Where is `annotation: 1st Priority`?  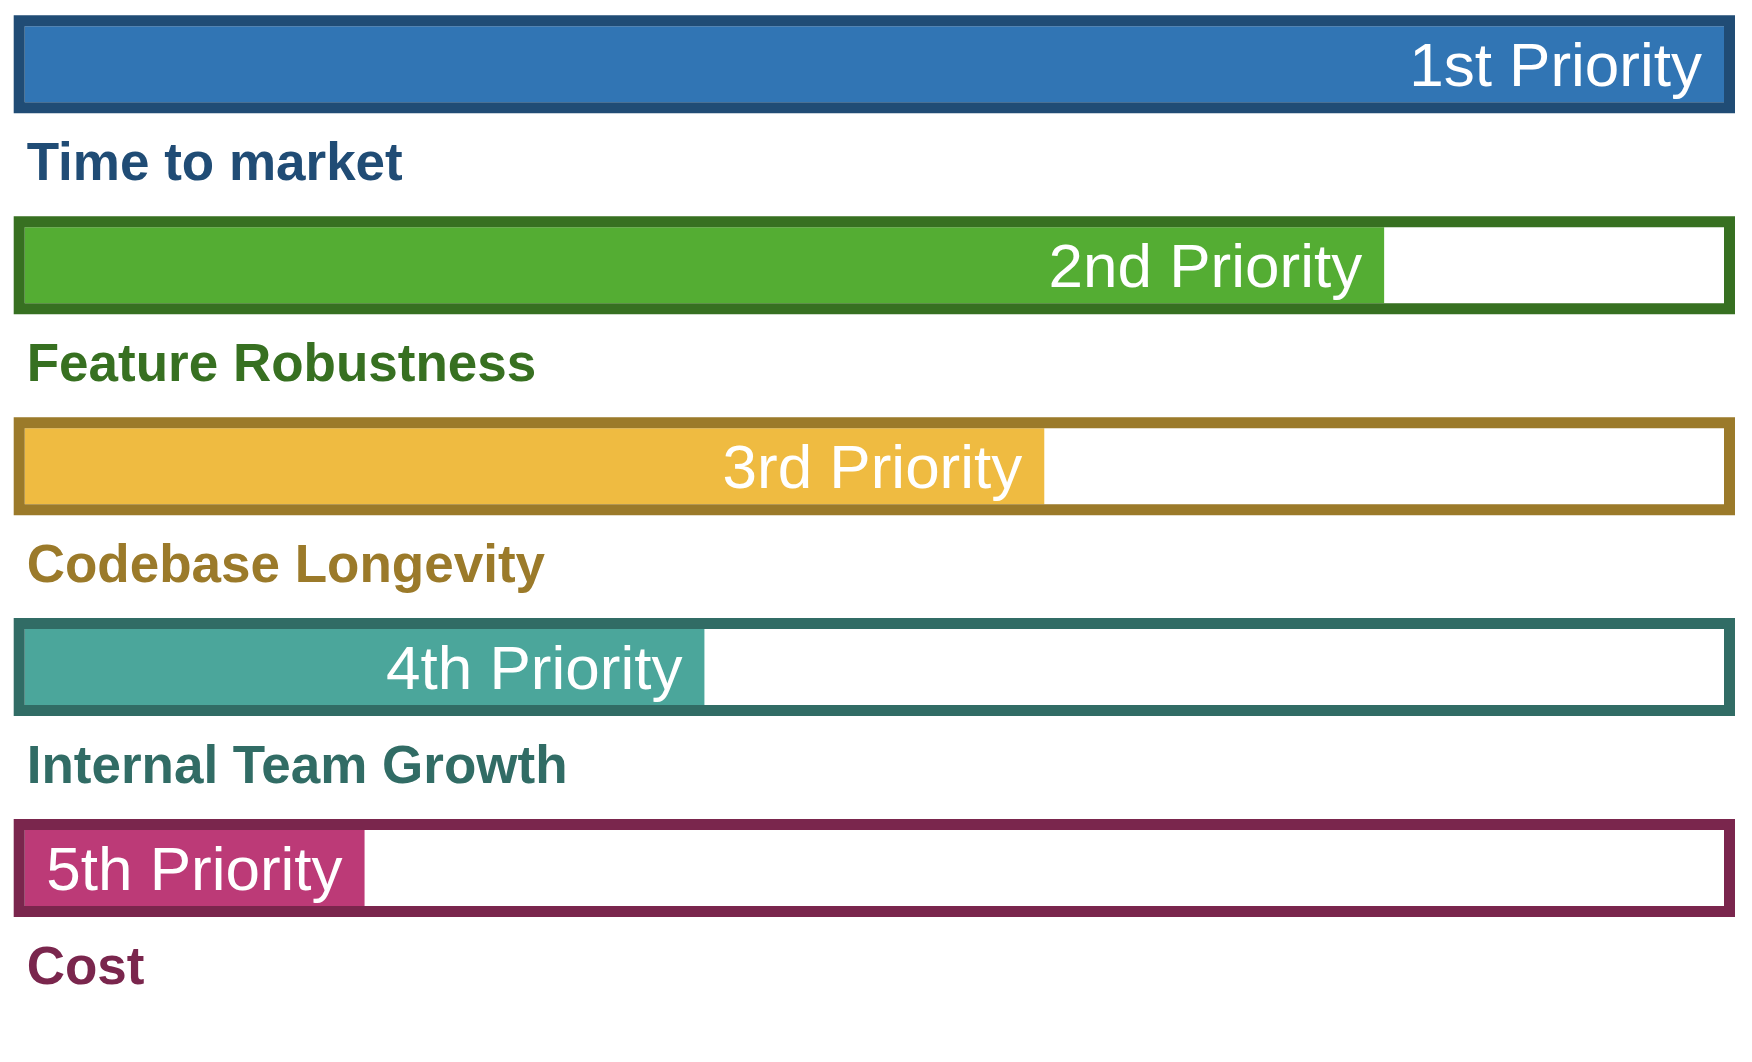
annotation: 1st Priority is located at coordinates (1555, 64).